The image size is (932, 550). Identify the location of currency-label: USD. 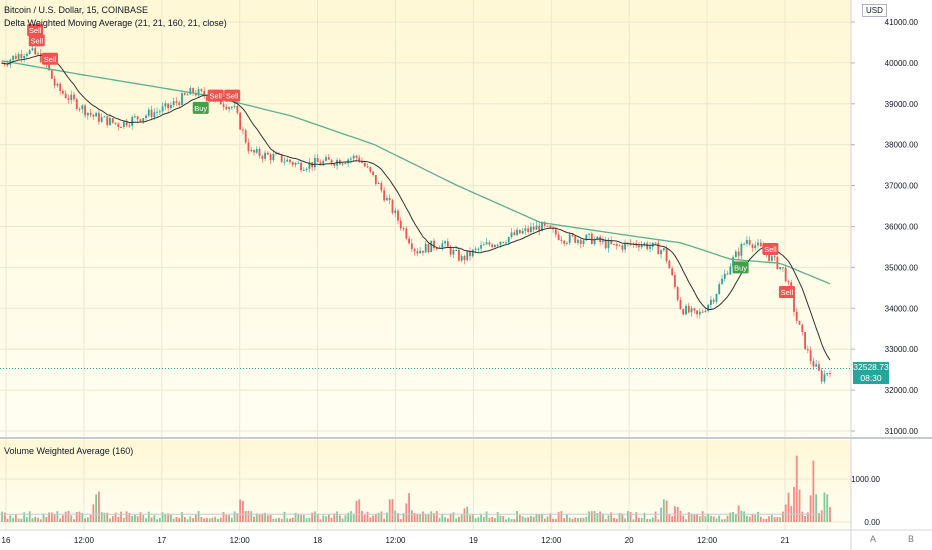
(874, 10).